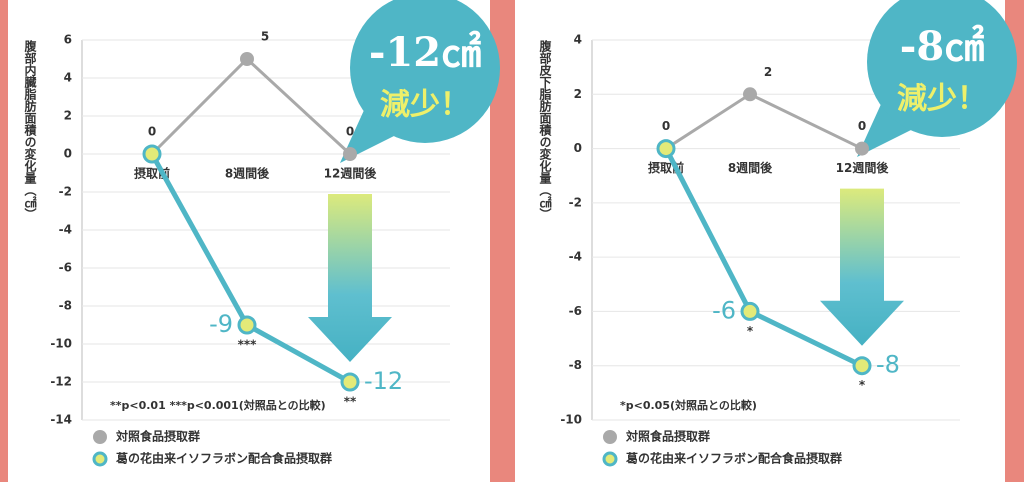 Image resolution: width=1024 pixels, height=482 pixels. I want to click on y-tick-label: 6, so click(68, 40).